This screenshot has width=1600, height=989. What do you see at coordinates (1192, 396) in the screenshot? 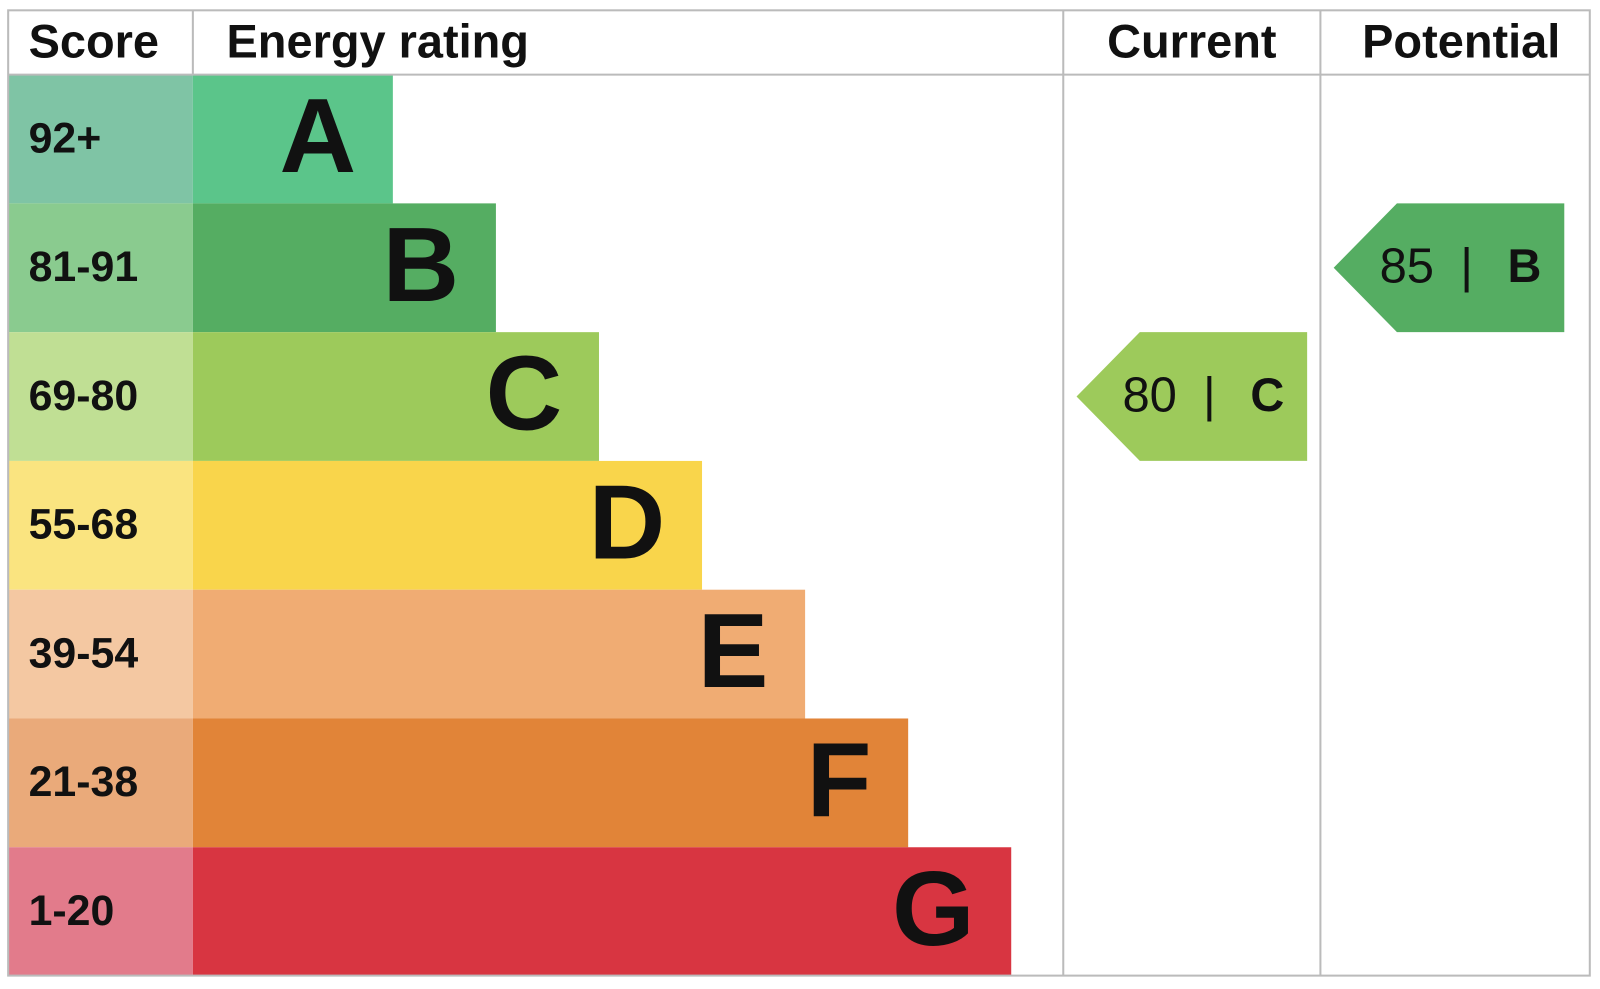
I see `current-arrow` at bounding box center [1192, 396].